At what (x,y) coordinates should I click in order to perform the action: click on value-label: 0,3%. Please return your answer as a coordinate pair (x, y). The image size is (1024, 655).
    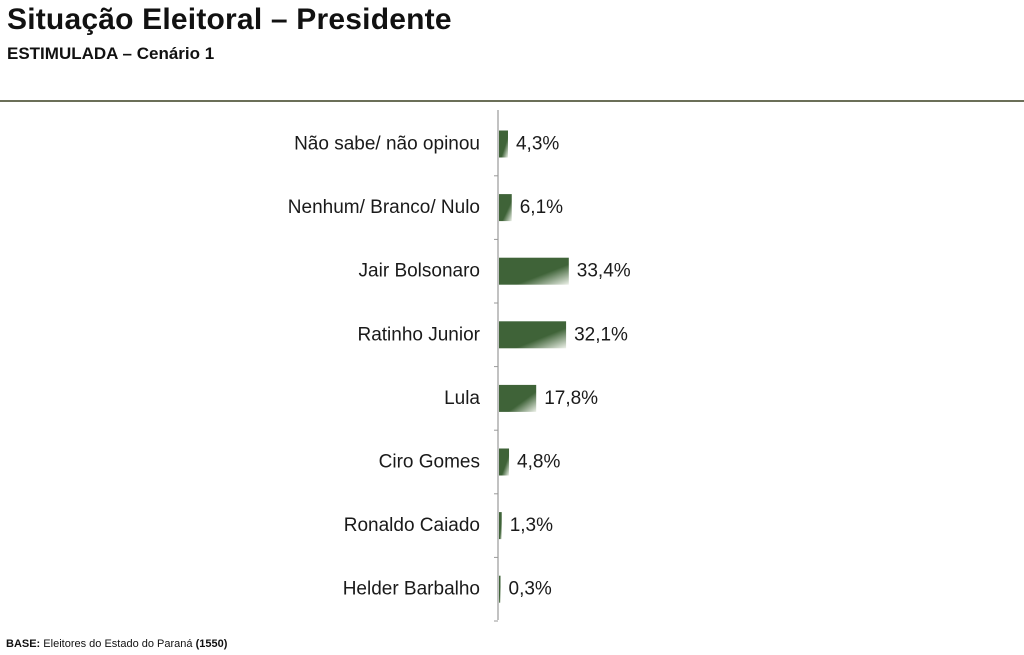
    Looking at the image, I should click on (530, 589).